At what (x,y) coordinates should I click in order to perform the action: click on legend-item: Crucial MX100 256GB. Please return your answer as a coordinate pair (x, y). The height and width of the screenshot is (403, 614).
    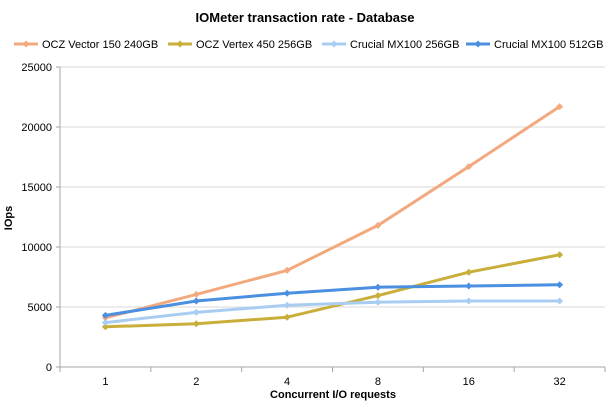
    Looking at the image, I should click on (390, 45).